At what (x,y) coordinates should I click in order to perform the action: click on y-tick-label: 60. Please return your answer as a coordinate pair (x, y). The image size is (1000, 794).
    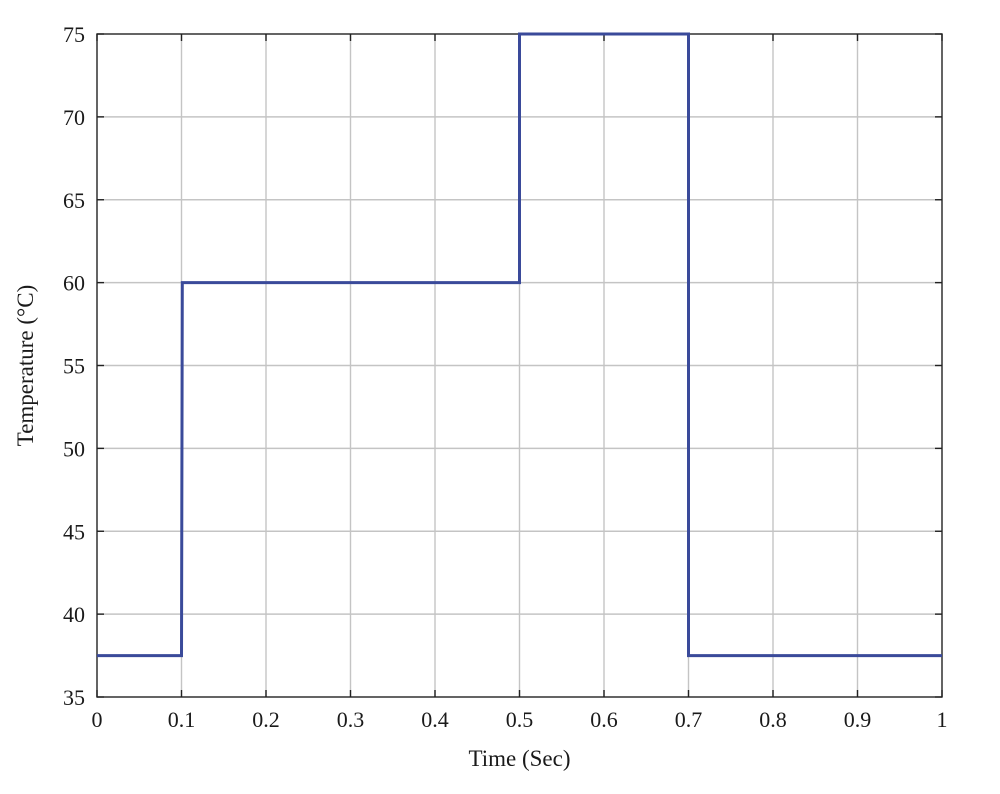
    Looking at the image, I should click on (74, 283).